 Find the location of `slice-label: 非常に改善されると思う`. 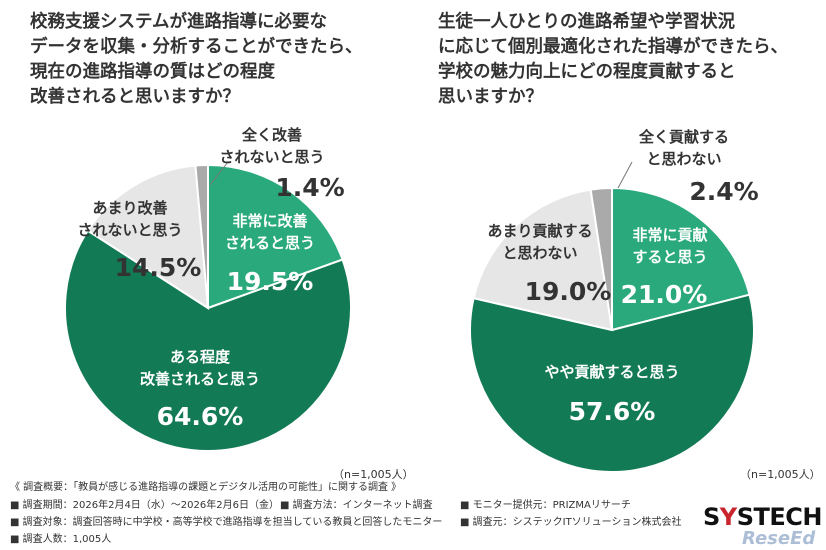

slice-label: 非常に改善されると思う is located at coordinates (270, 232).